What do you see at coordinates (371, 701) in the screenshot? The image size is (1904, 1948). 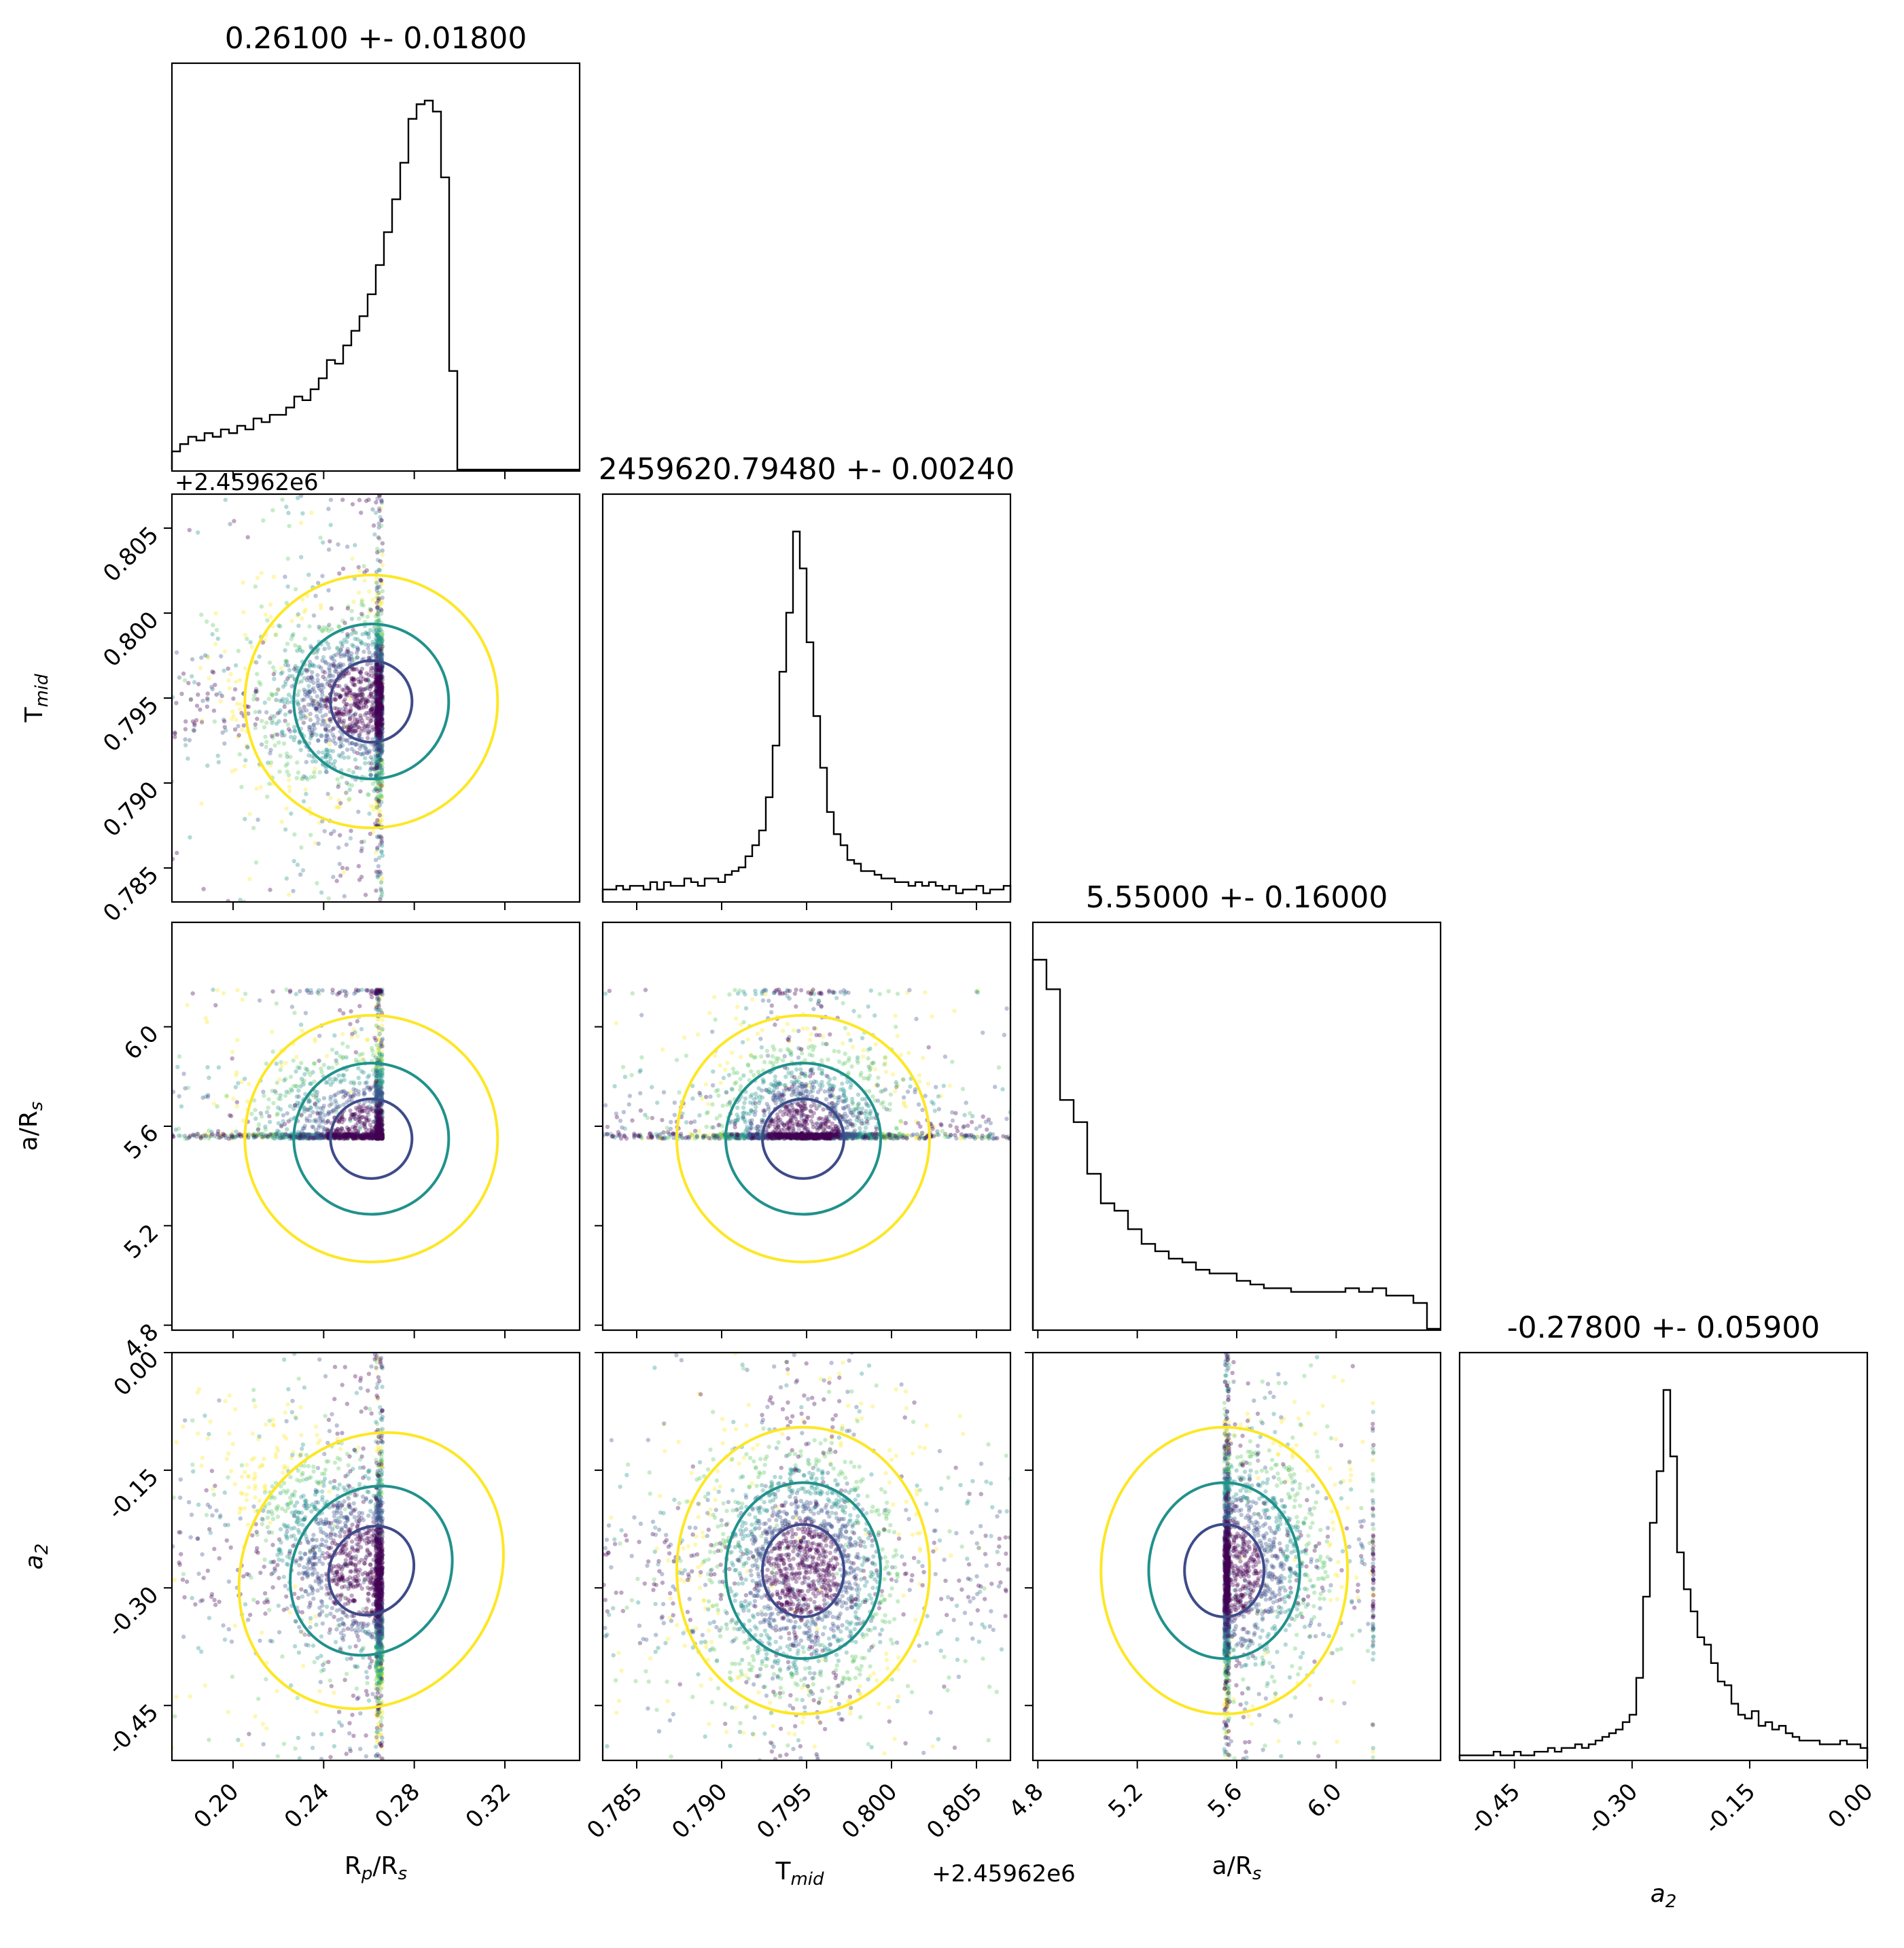 I see `contour-2-sigma` at bounding box center [371, 701].